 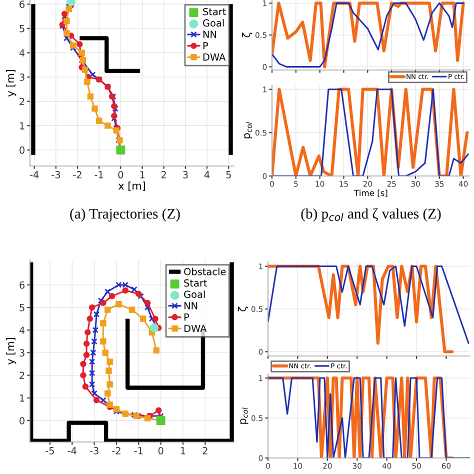 I want to click on x-axis-title: Time [s], so click(x=371, y=194).